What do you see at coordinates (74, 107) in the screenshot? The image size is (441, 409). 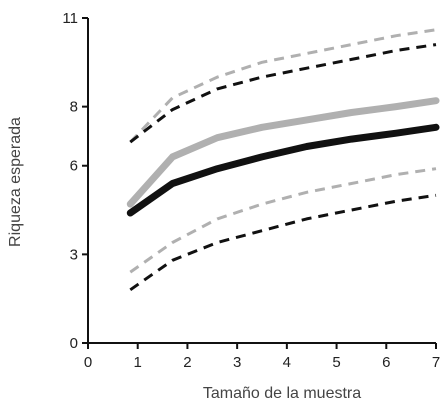 I see `y-tick-label: 8` at bounding box center [74, 107].